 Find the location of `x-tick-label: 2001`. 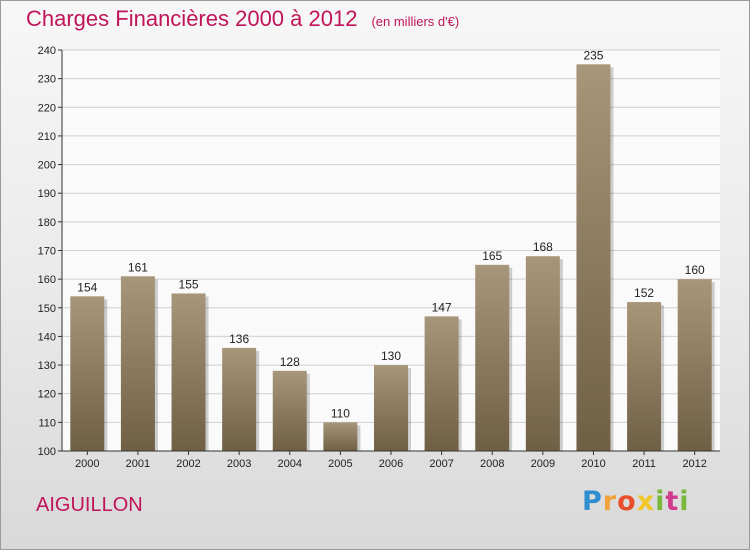

x-tick-label: 2001 is located at coordinates (138, 464).